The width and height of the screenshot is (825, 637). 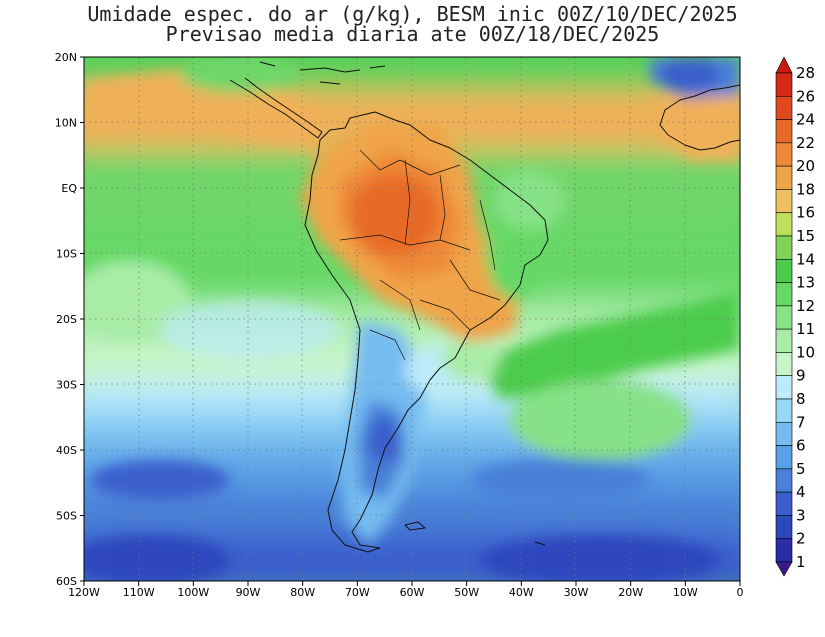 What do you see at coordinates (66, 254) in the screenshot?
I see `y-tick-label: 10S` at bounding box center [66, 254].